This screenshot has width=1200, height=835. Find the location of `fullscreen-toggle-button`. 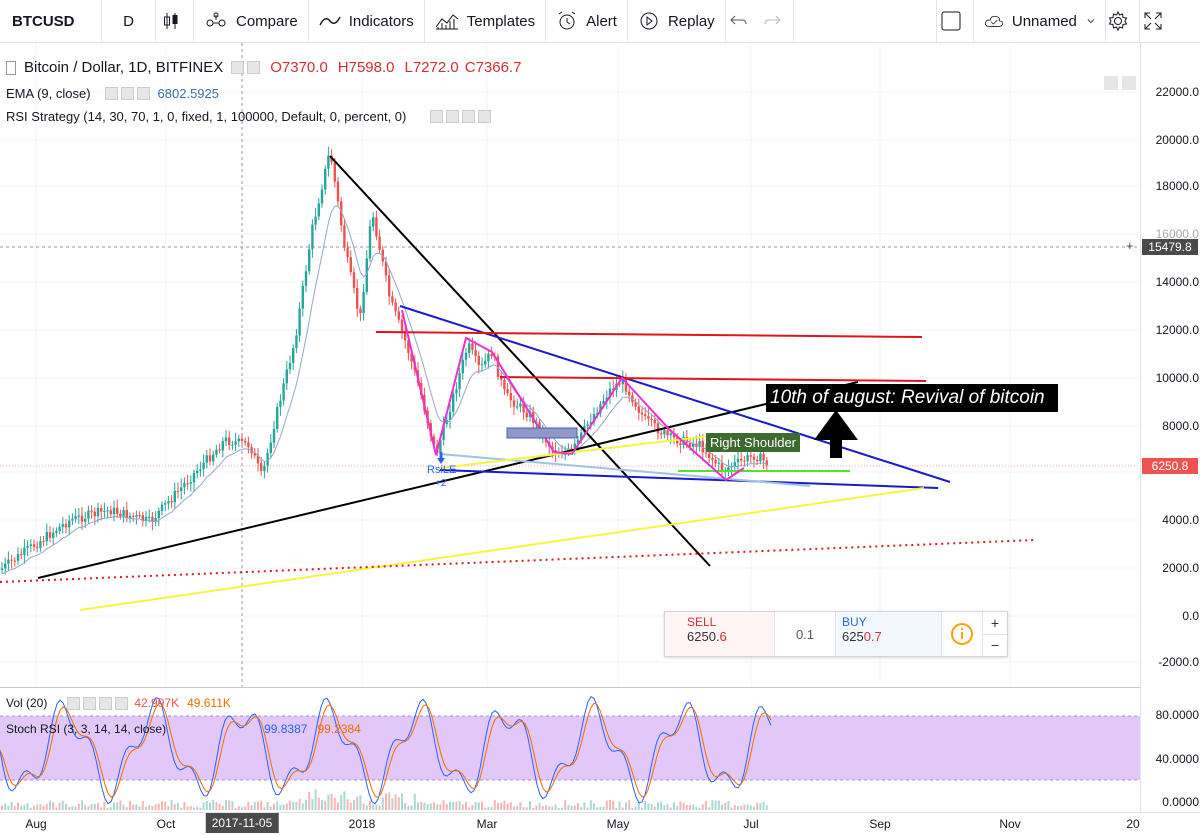

fullscreen-toggle-button is located at coordinates (954, 21).